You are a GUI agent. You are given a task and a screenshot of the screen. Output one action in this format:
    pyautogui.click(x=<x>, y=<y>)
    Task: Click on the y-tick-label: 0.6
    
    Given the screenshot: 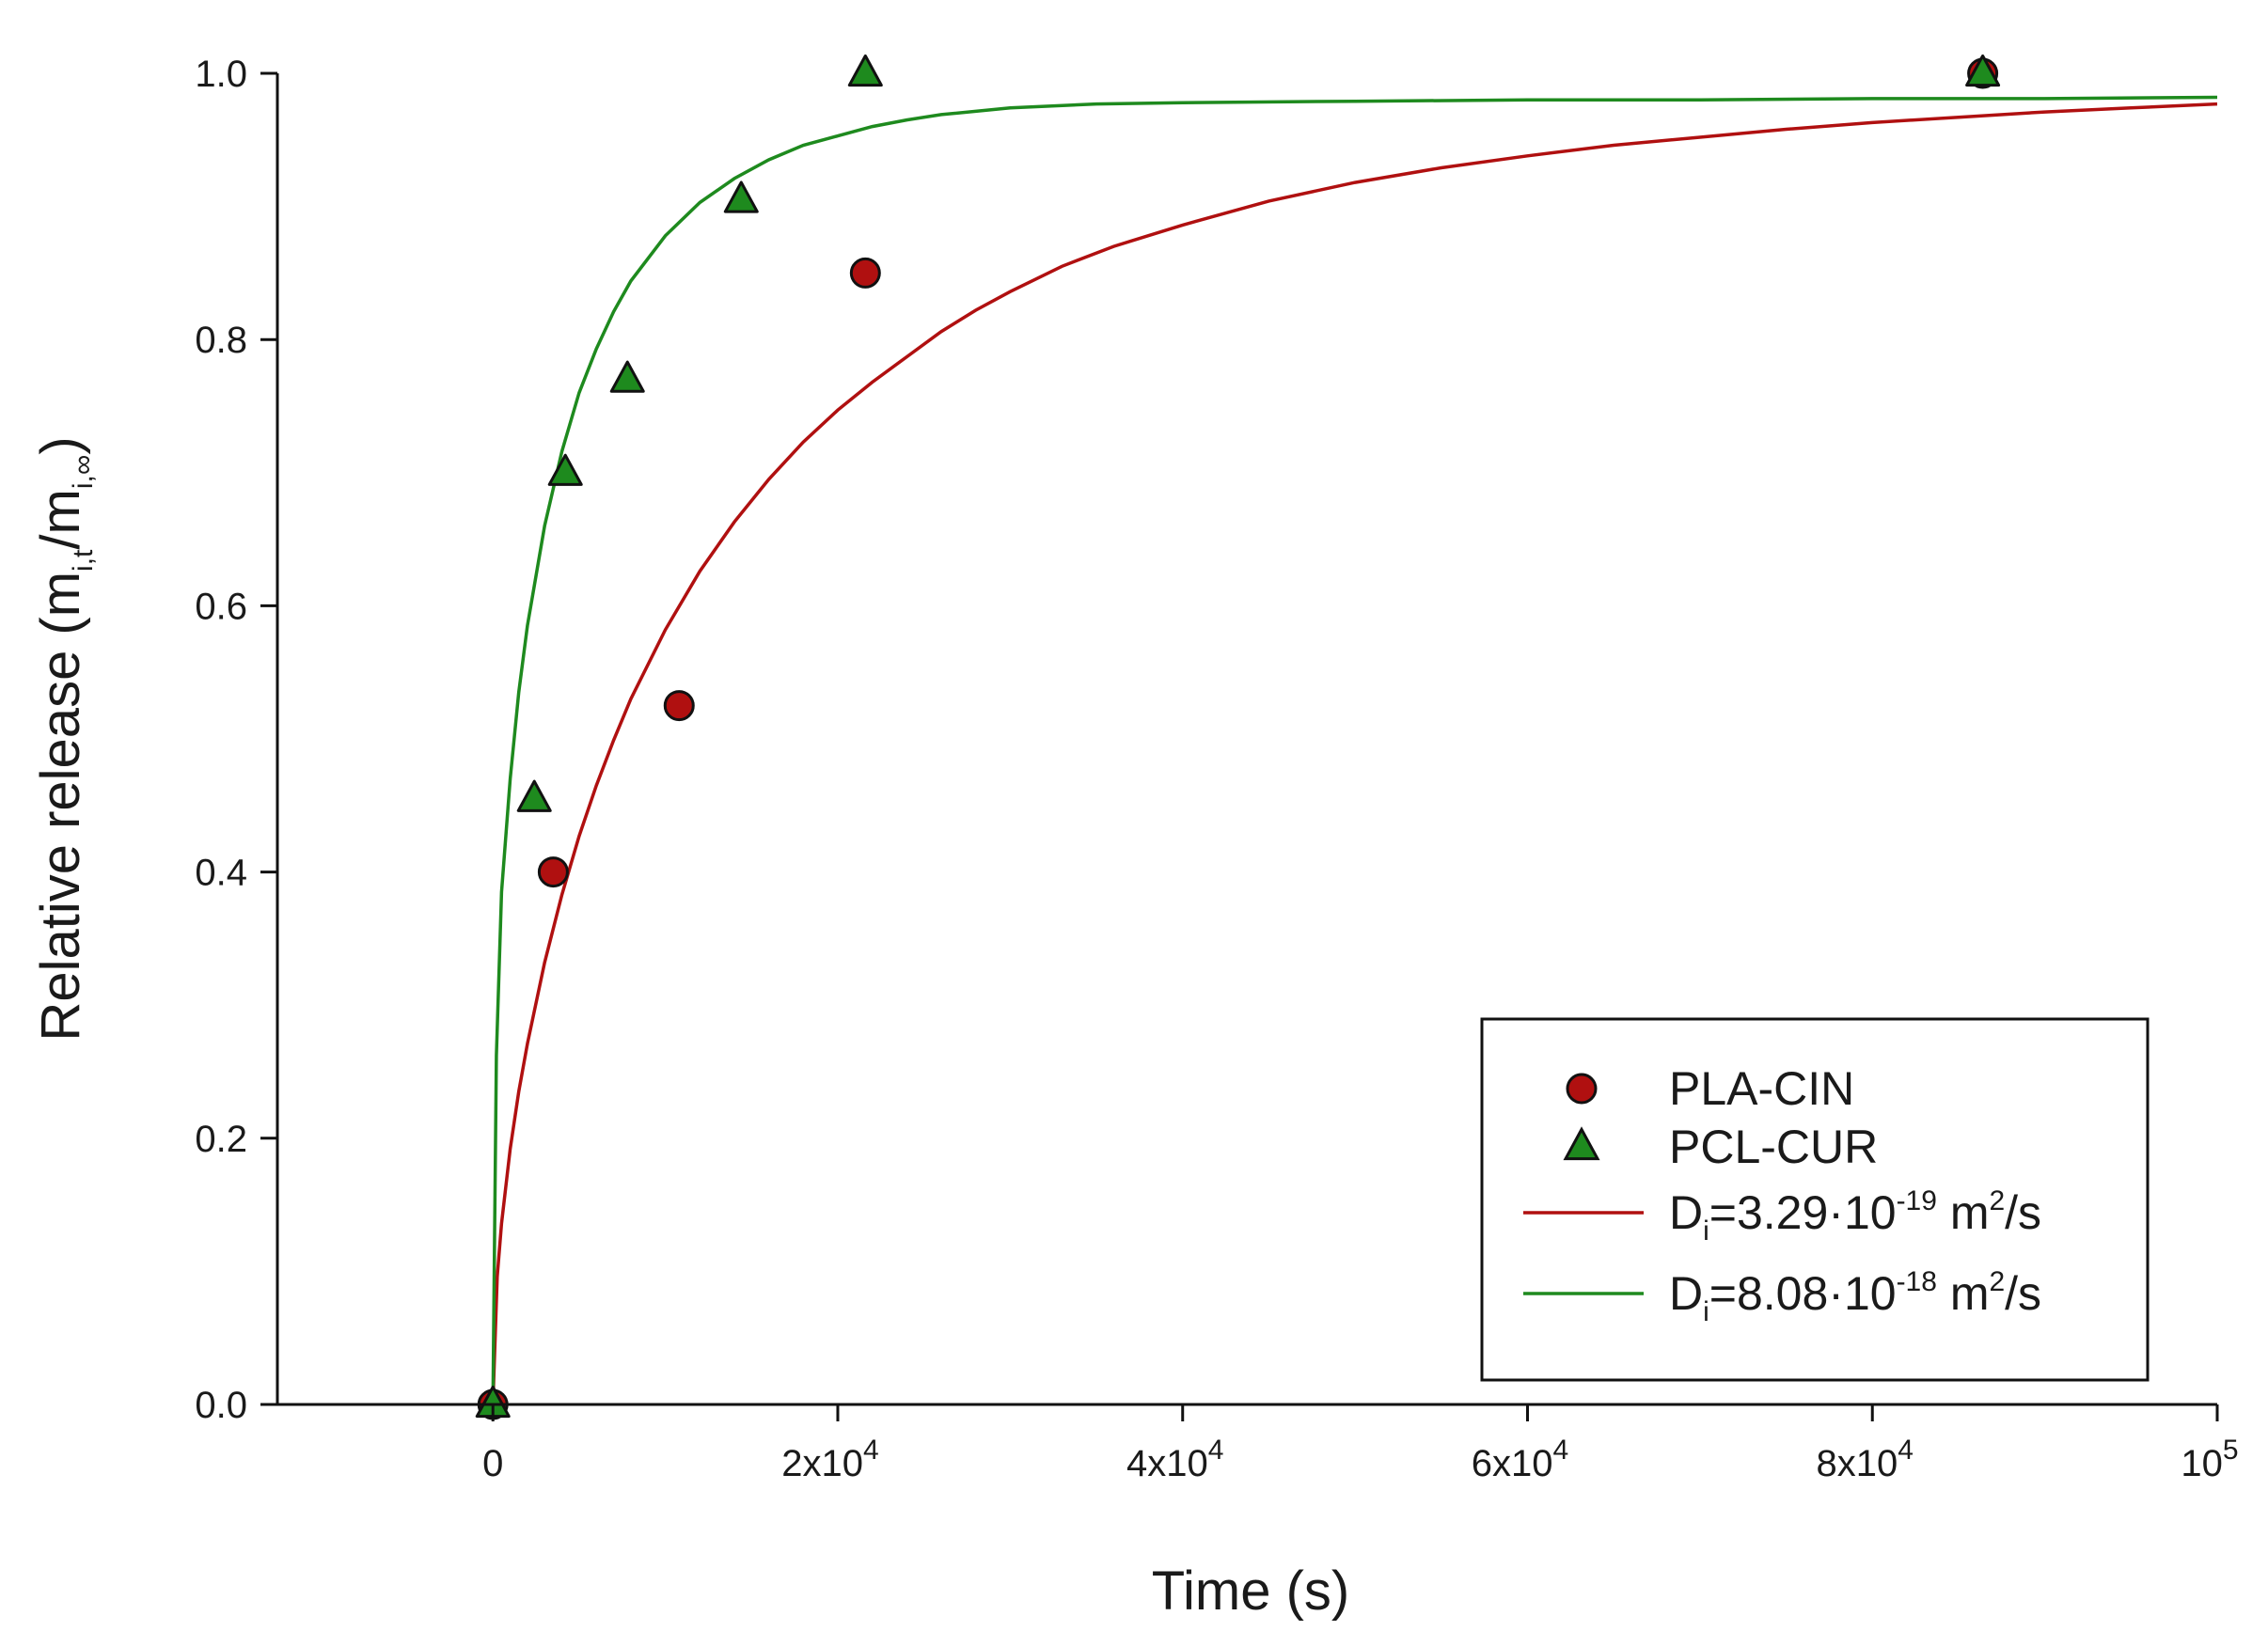 What is the action you would take?
    pyautogui.click(x=221, y=606)
    